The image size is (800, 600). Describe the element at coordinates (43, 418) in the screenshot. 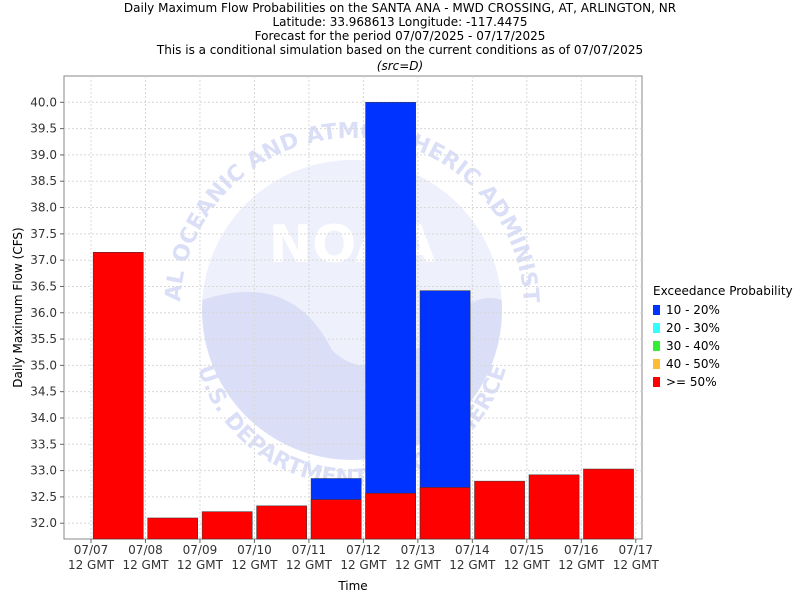

I see `y-tick-label: 34.0` at that location.